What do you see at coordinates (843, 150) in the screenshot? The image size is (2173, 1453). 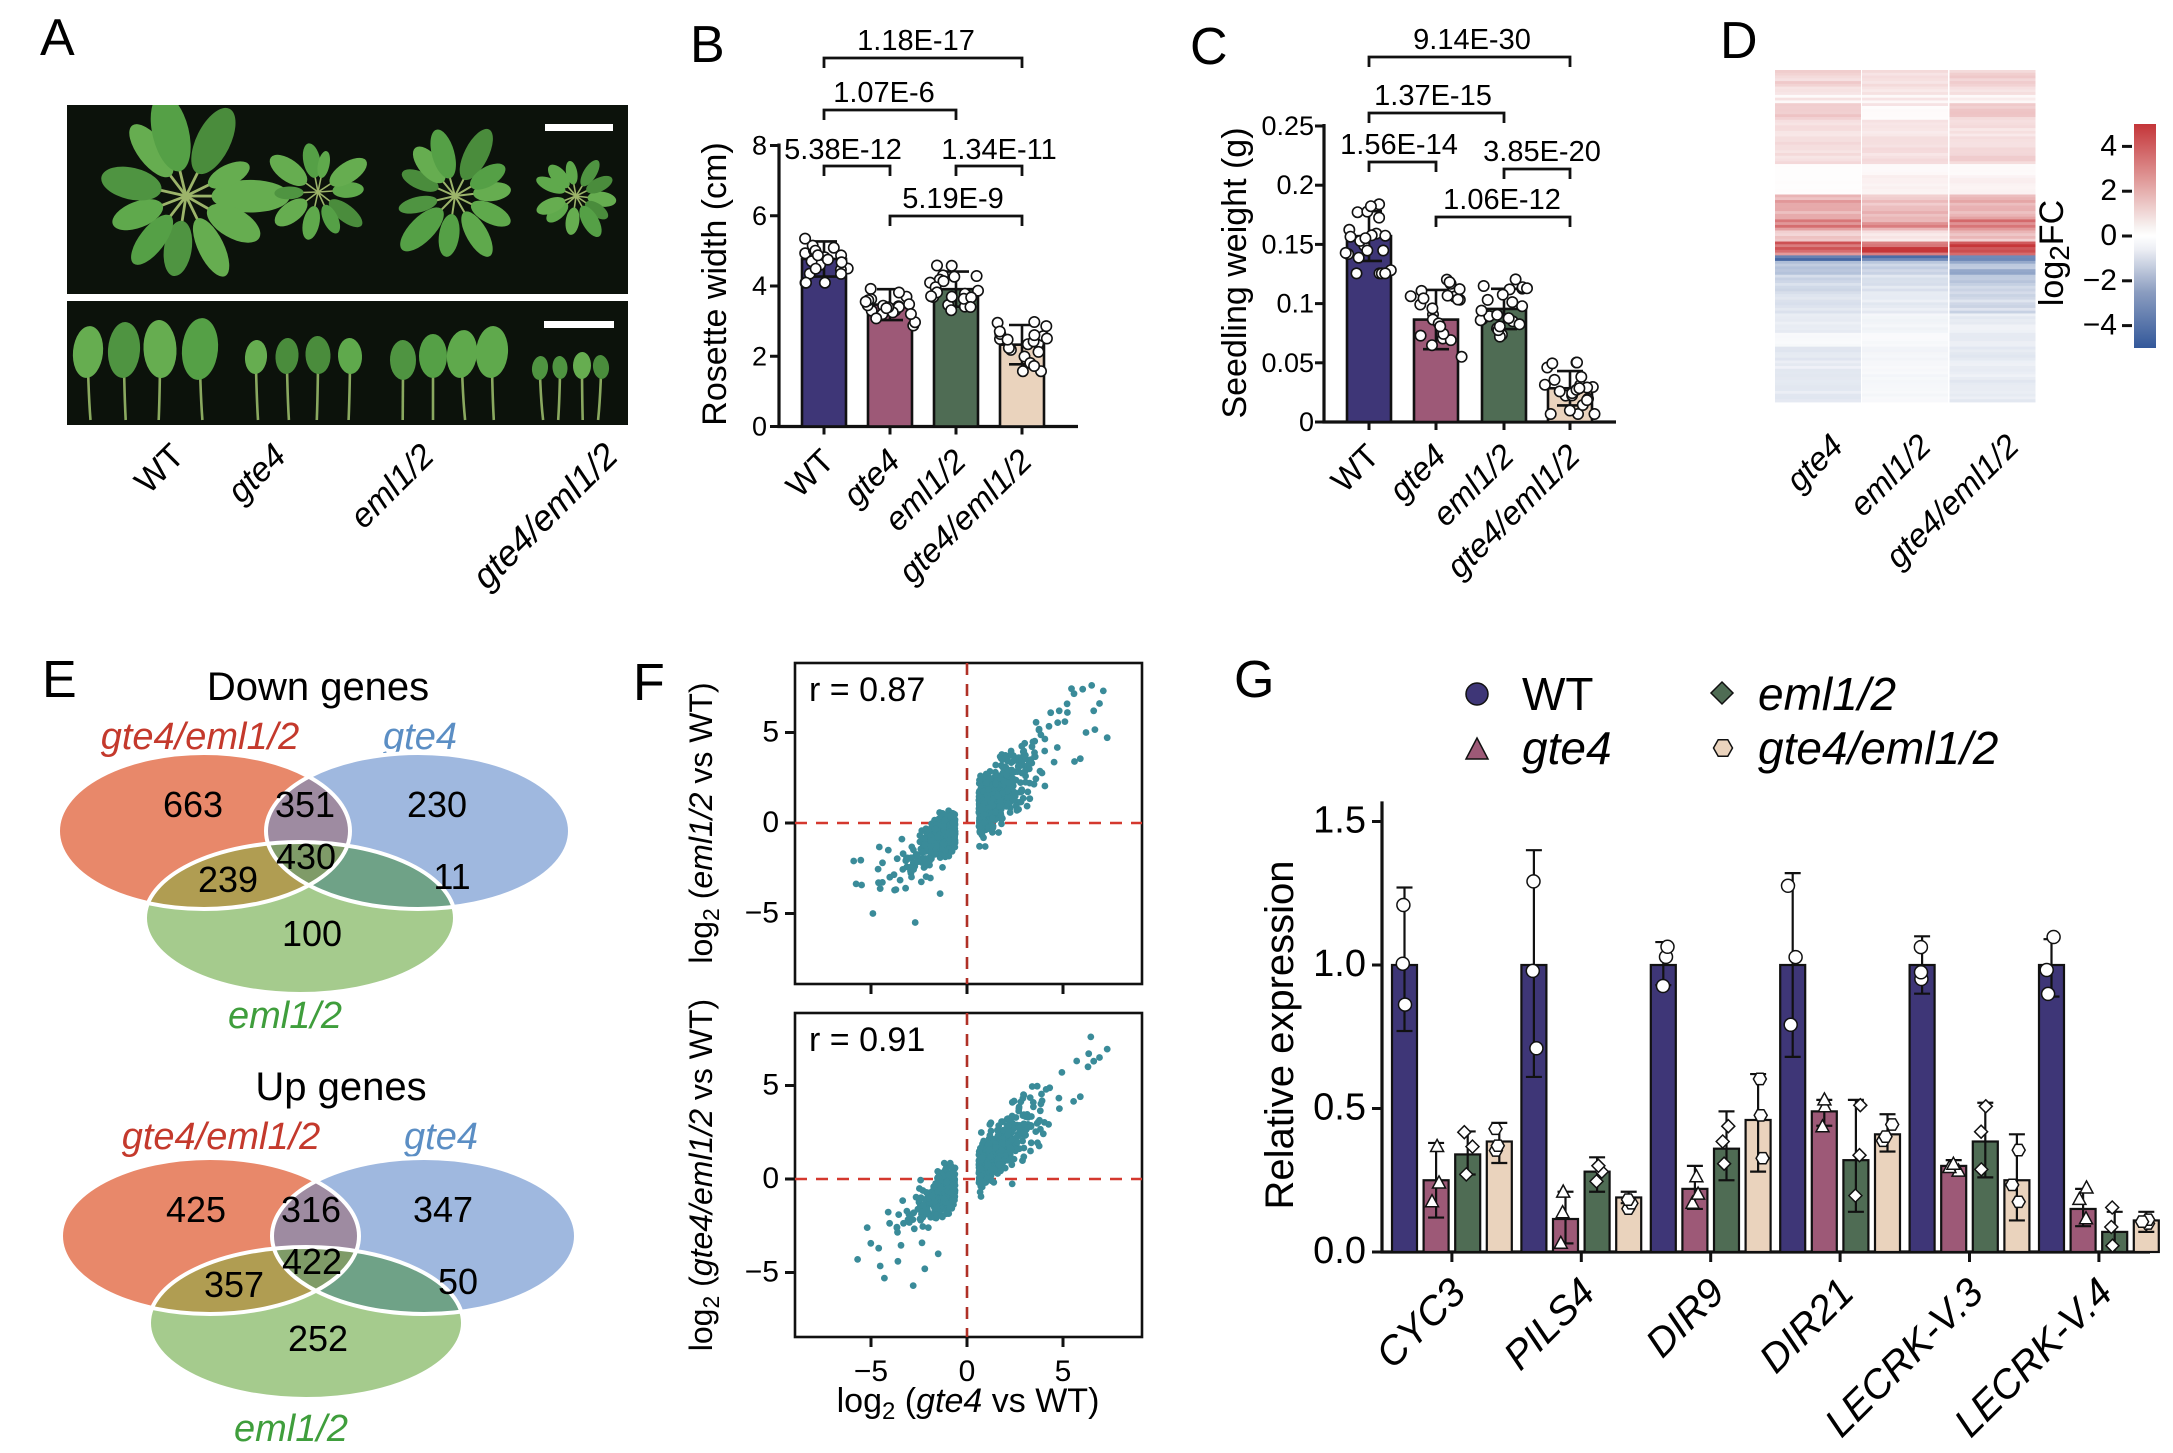 I see `svg-text: 5.38E-12` at bounding box center [843, 150].